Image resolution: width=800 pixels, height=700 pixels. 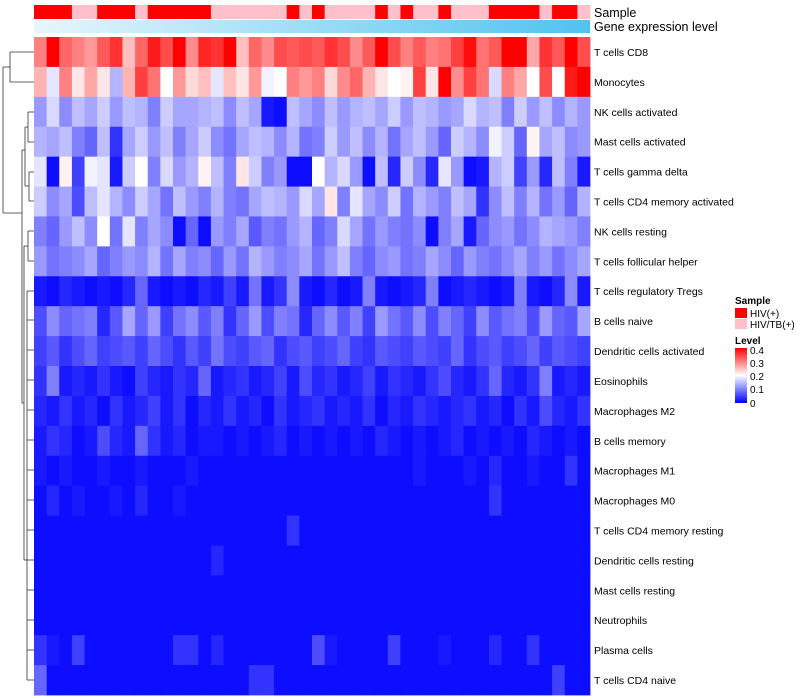 What do you see at coordinates (648, 292) in the screenshot?
I see `row-label: T cells regulatory Tregs` at bounding box center [648, 292].